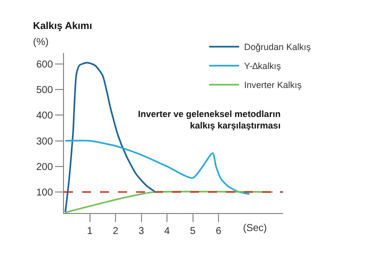 This screenshot has height=278, width=376. Describe the element at coordinates (193, 232) in the screenshot. I see `x-tick-label: 5` at that location.